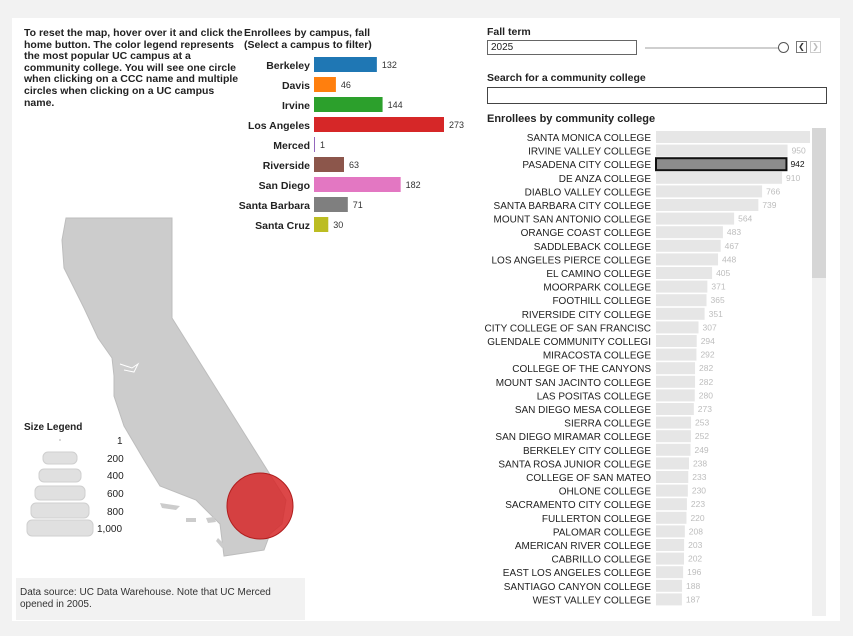 The image size is (853, 636). What do you see at coordinates (709, 191) in the screenshot?
I see `ccc-bar-diablo-valley-college` at bounding box center [709, 191].